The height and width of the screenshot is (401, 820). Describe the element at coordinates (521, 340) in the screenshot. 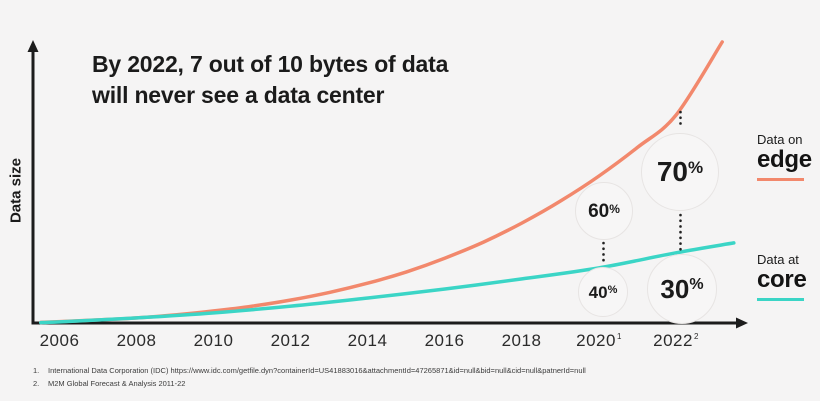

I see `x-tick-2018: 2018` at that location.